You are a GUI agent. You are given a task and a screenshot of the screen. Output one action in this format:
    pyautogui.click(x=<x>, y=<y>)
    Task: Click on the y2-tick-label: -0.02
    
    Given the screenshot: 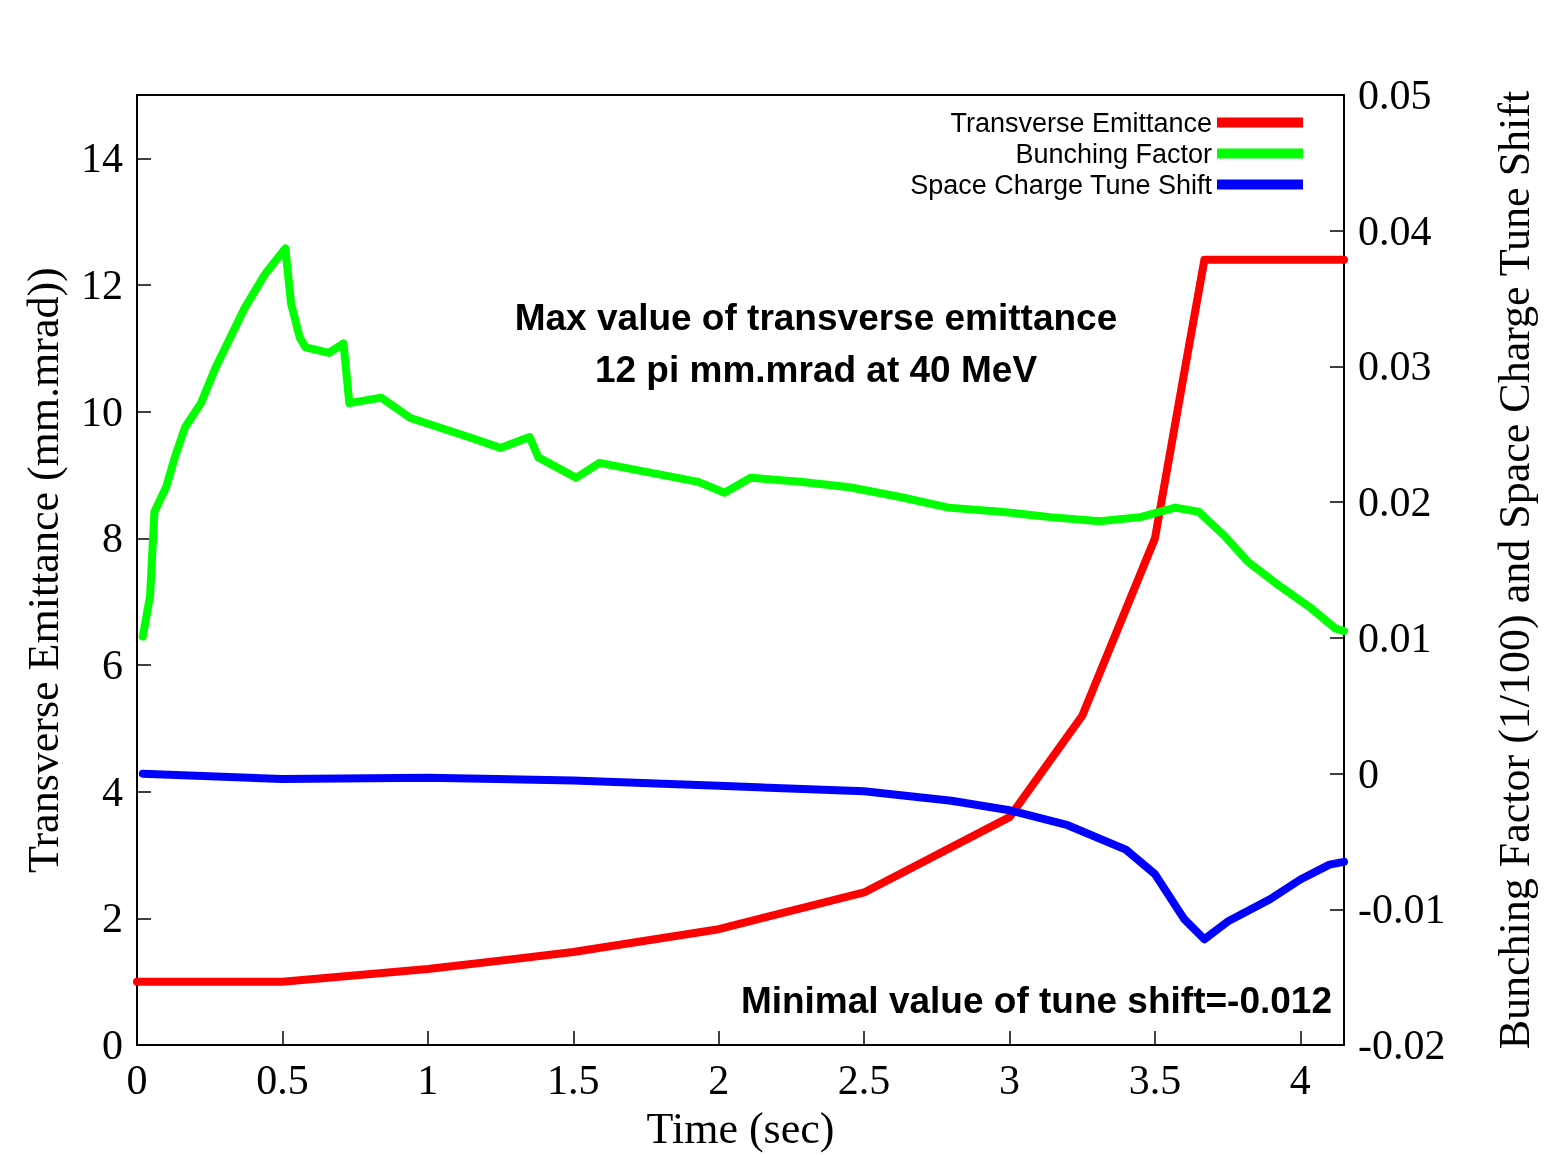 What is the action you would take?
    pyautogui.click(x=1402, y=1045)
    